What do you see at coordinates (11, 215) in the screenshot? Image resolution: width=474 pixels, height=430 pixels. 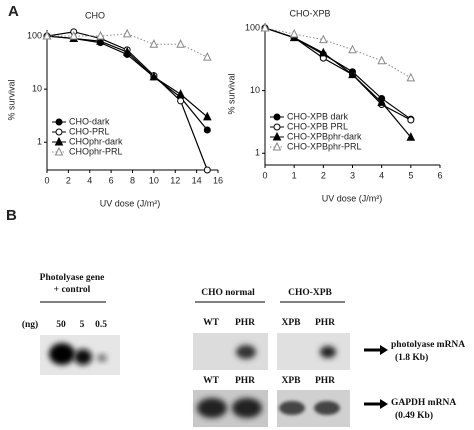 I see `panel-label: B` at bounding box center [11, 215].